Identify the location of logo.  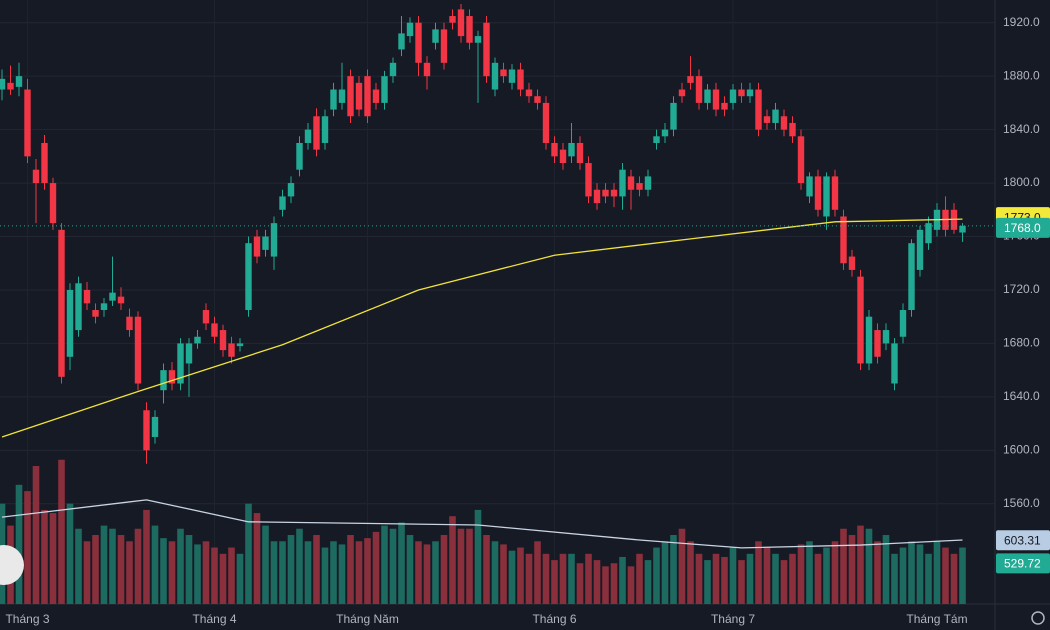
(12, 565).